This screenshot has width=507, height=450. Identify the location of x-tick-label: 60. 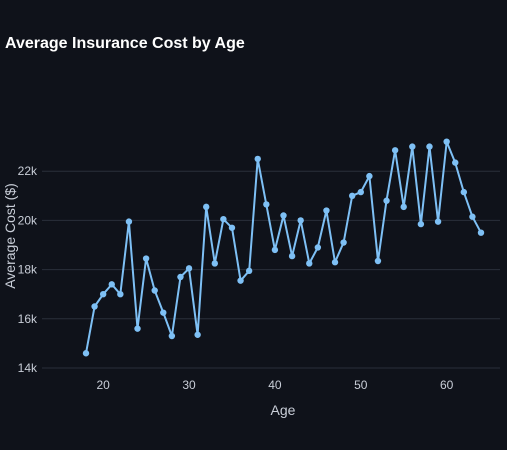
(447, 385).